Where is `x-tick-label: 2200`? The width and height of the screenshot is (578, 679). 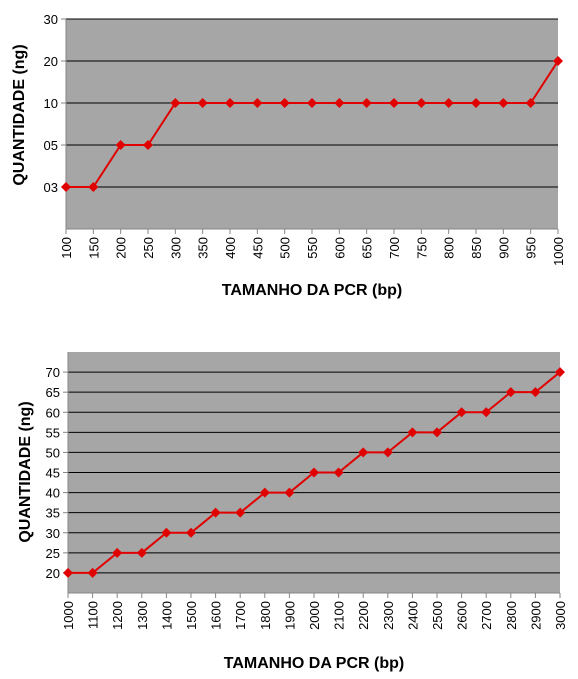
x-tick-label: 2200 is located at coordinates (363, 615).